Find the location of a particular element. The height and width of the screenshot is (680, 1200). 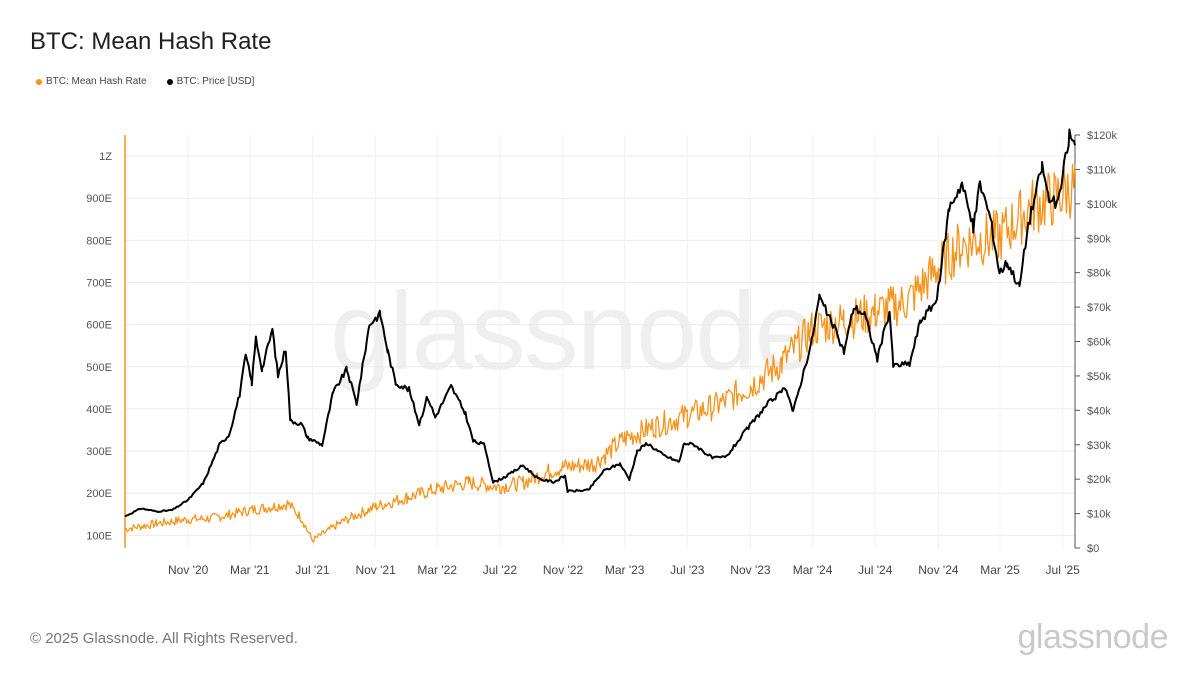

x-tick-label: Nov '23 is located at coordinates (750, 570).